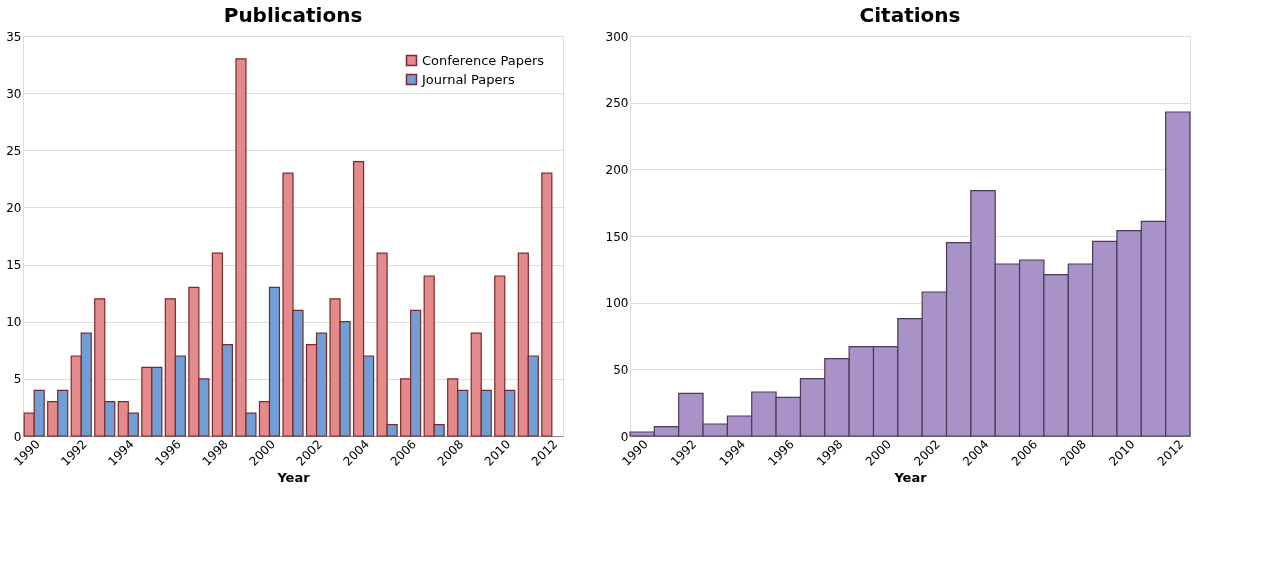 The height and width of the screenshot is (571, 1288). Describe the element at coordinates (547, 304) in the screenshot. I see `bar` at that location.